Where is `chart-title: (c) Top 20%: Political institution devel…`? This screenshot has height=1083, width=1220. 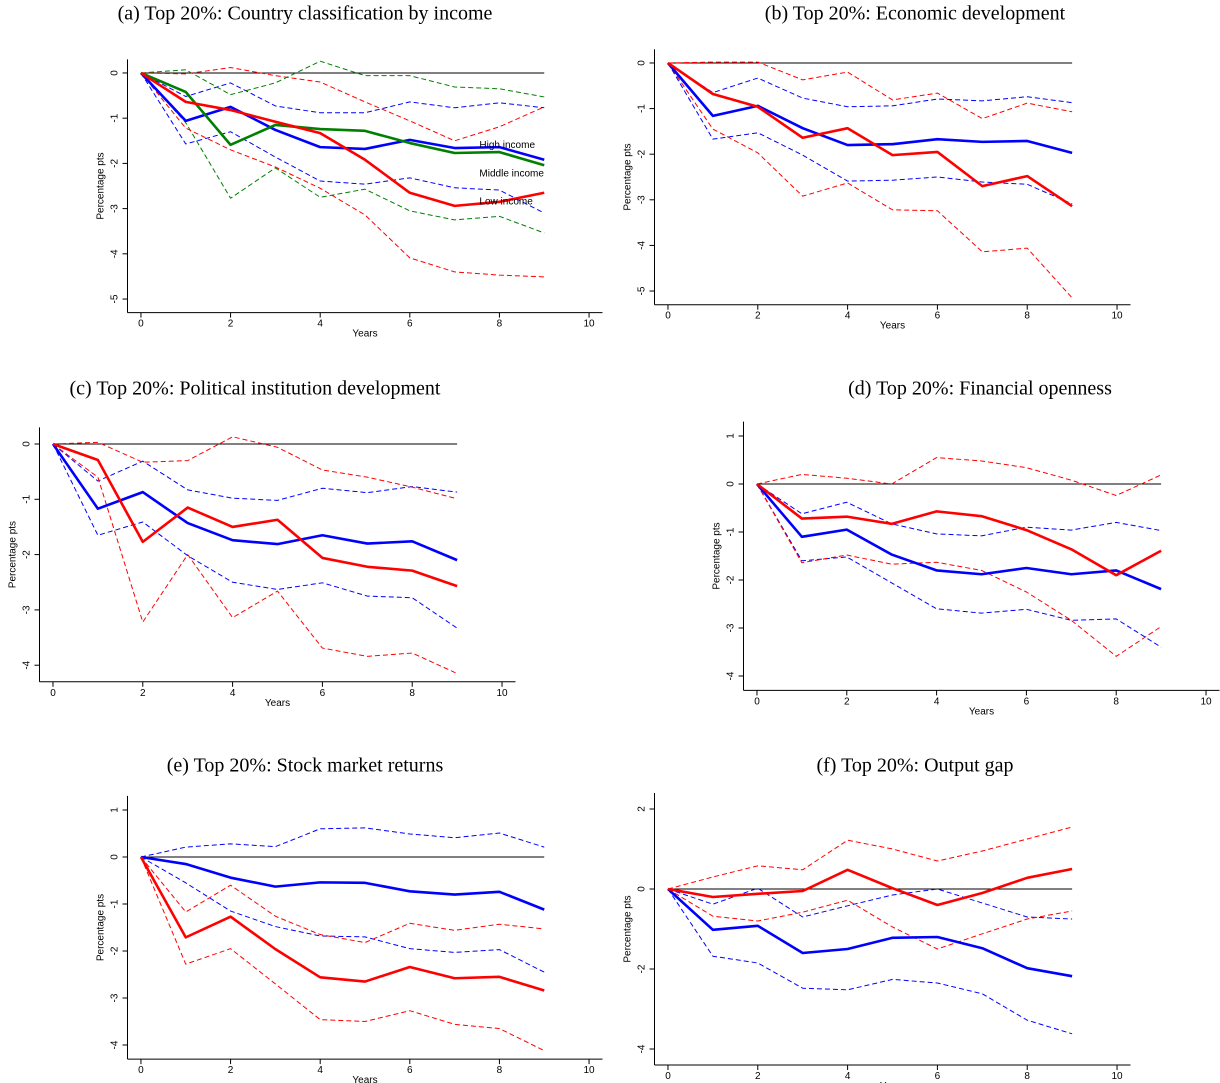
chart-title: (c) Top 20%: Political institution devel… is located at coordinates (255, 389).